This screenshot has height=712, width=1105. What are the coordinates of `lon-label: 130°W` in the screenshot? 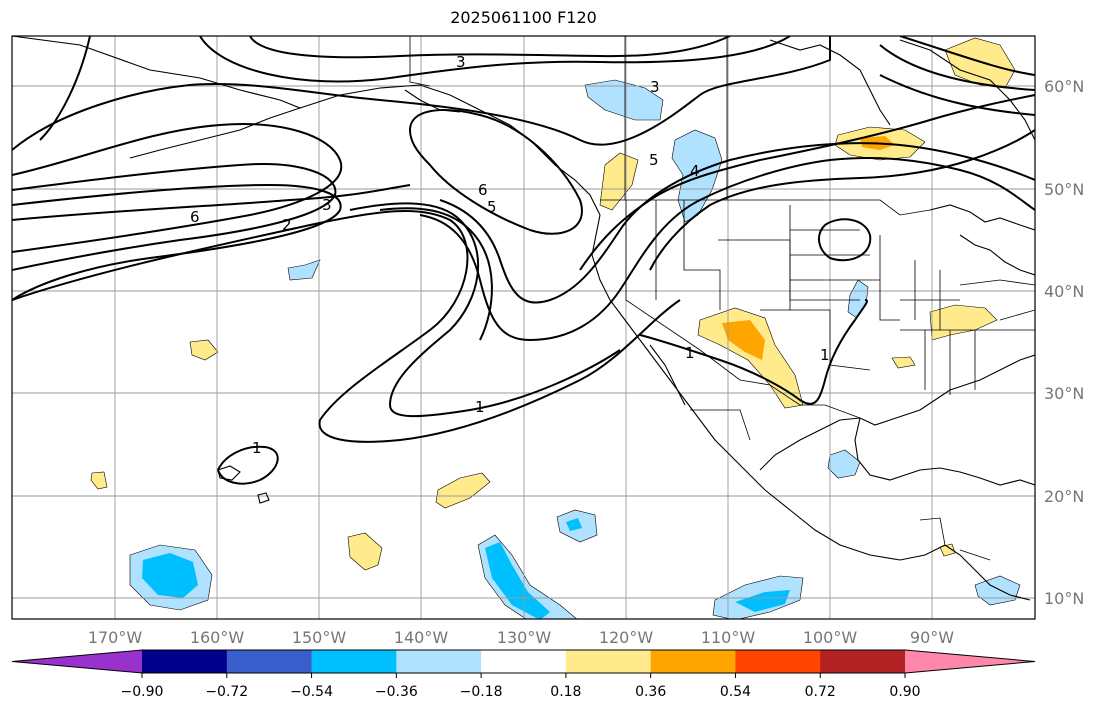 It's located at (524, 637).